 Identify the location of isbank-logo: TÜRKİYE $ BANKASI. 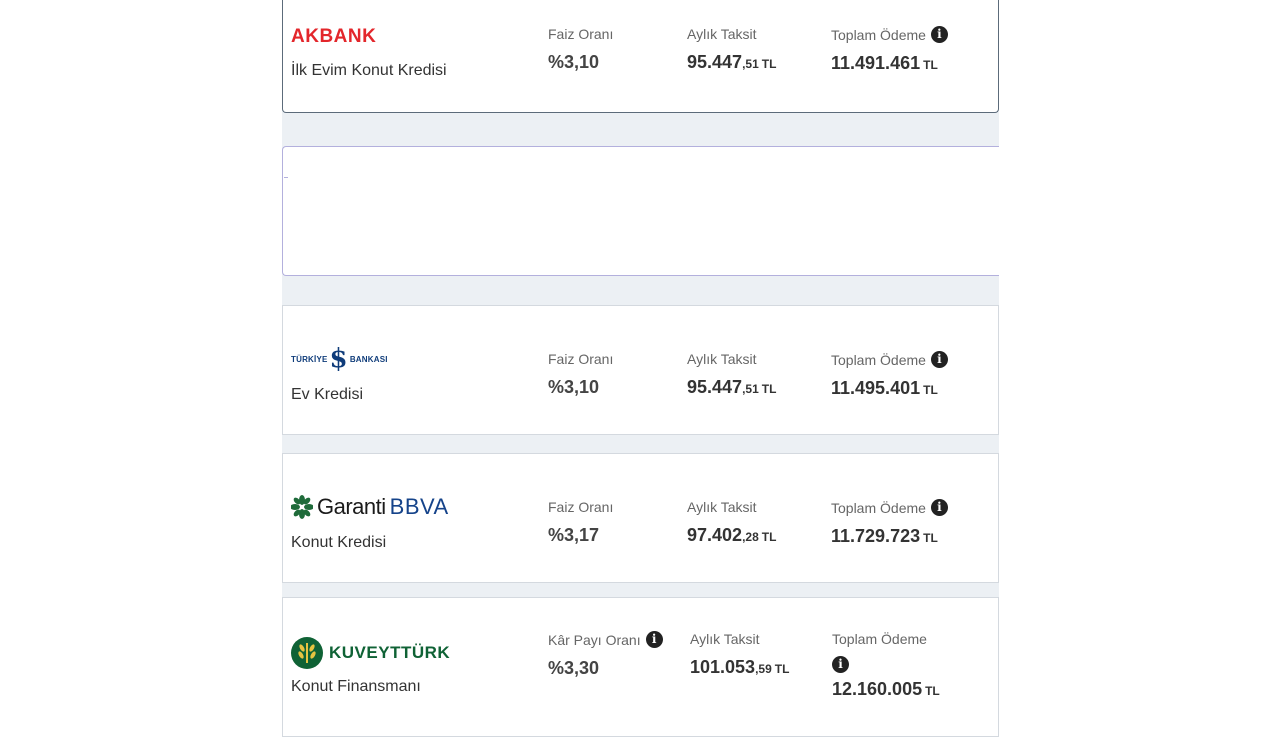
(339, 359).